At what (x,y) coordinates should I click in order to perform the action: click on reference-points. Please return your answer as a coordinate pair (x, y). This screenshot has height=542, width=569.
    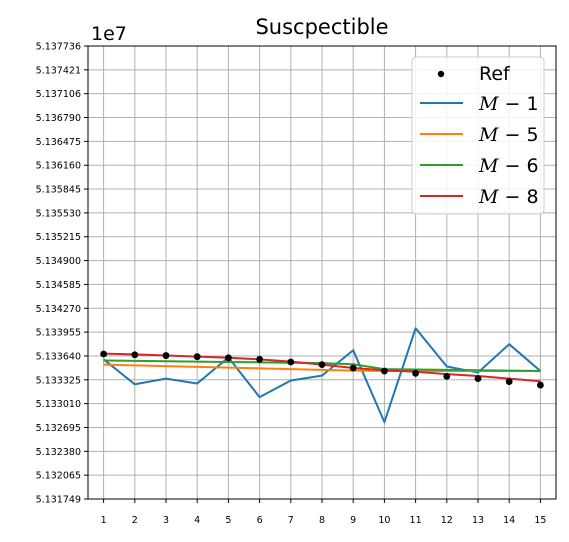
    Looking at the image, I should click on (322, 369).